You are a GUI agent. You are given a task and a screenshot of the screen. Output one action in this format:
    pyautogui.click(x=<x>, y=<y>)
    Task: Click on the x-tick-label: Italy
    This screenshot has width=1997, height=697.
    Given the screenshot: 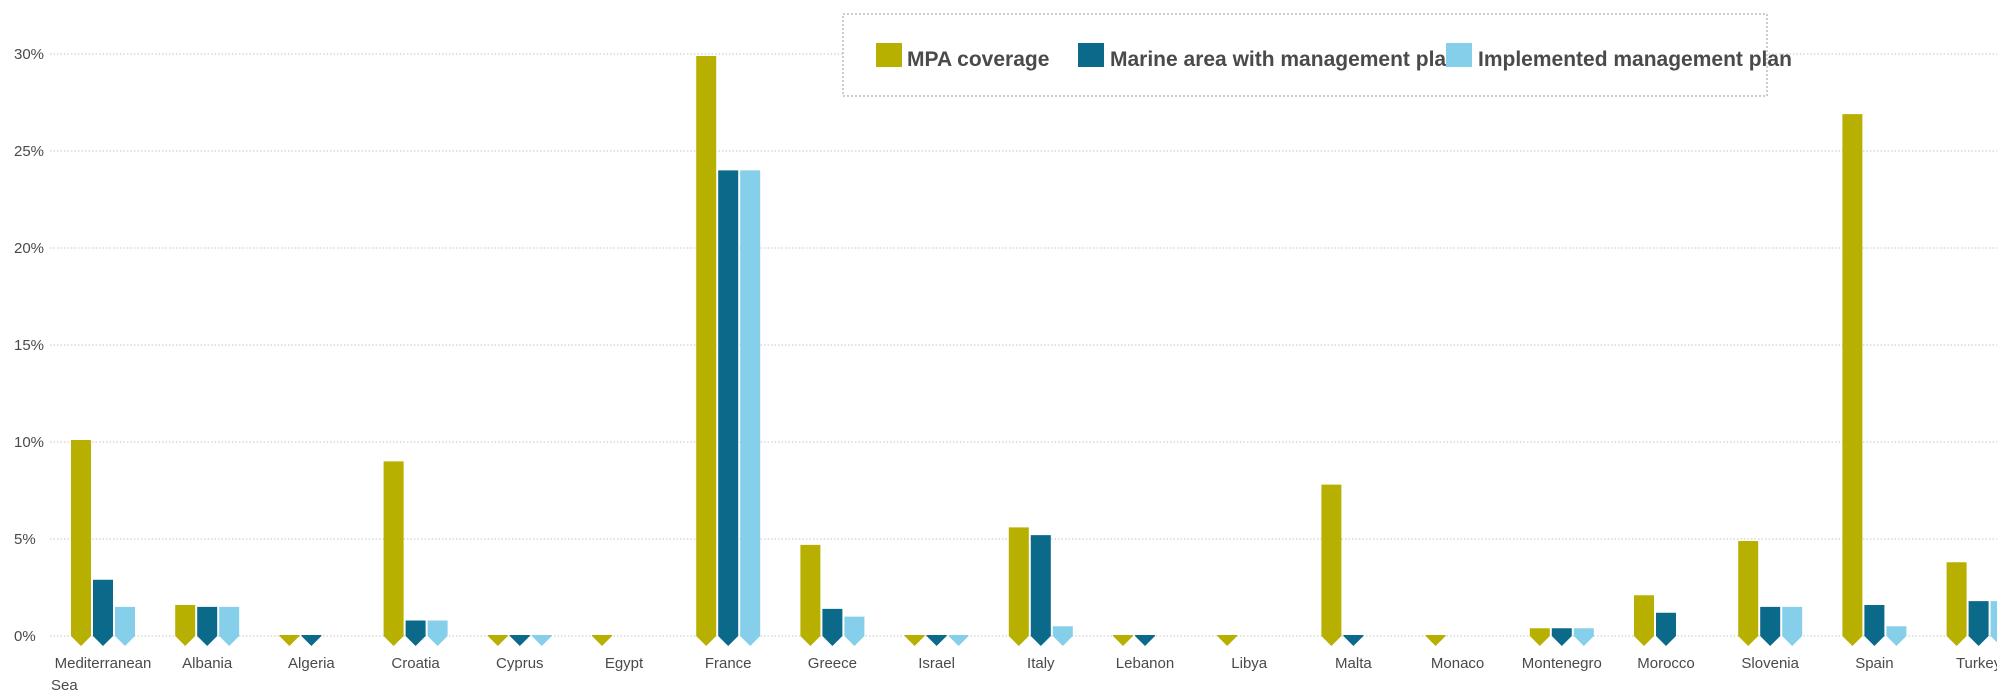 What is the action you would take?
    pyautogui.click(x=1041, y=663)
    